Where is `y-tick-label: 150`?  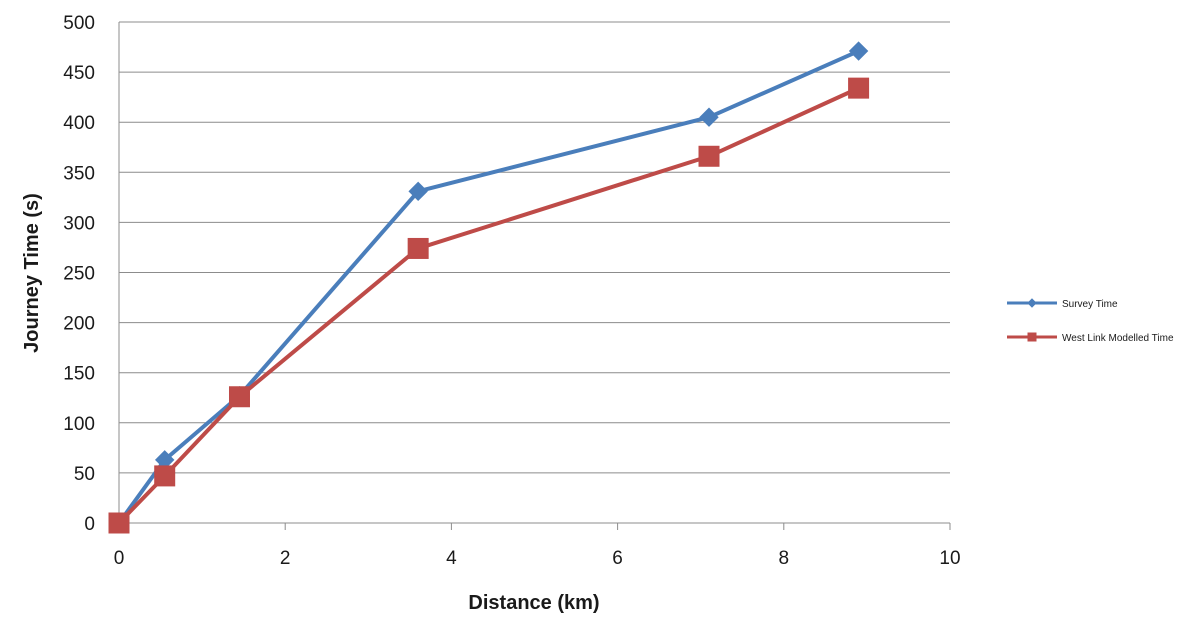
y-tick-label: 150 is located at coordinates (79, 374).